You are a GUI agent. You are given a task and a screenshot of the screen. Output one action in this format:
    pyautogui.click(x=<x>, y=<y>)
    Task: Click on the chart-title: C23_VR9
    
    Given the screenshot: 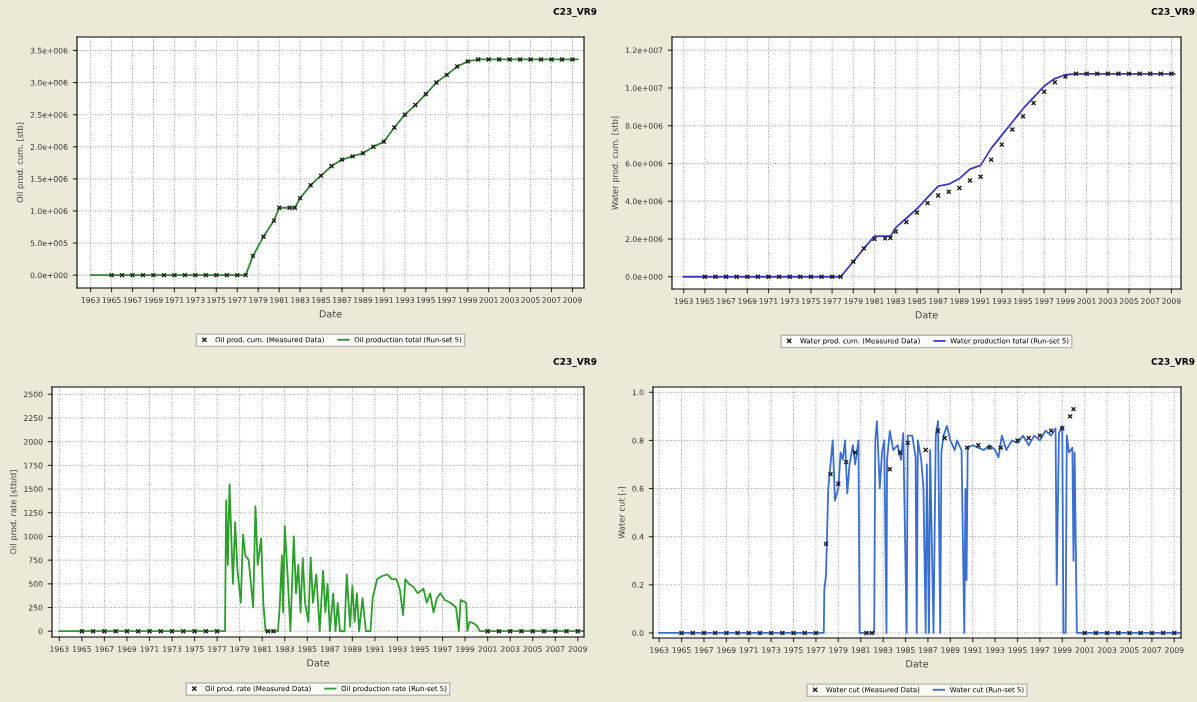 What is the action you would take?
    pyautogui.click(x=1173, y=12)
    